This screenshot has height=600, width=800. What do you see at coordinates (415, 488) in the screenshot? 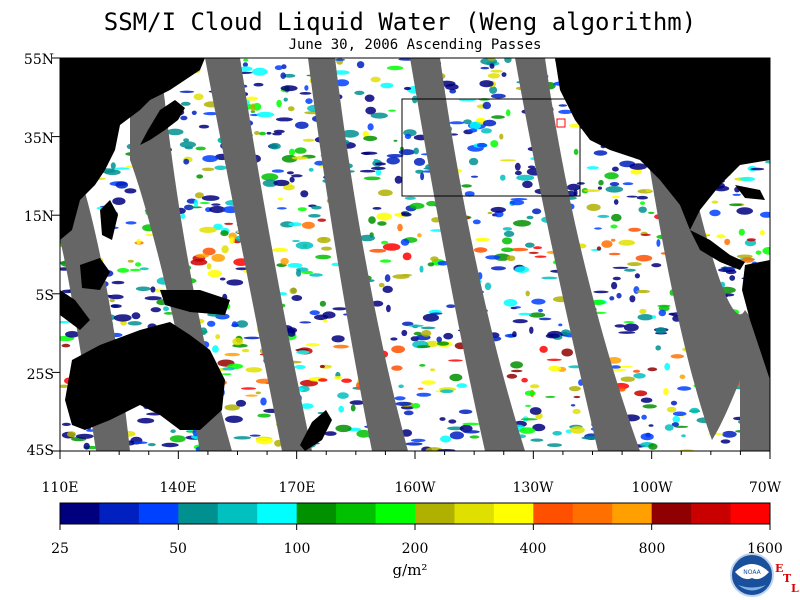
I see `lon-label-160w: 160W` at bounding box center [415, 488].